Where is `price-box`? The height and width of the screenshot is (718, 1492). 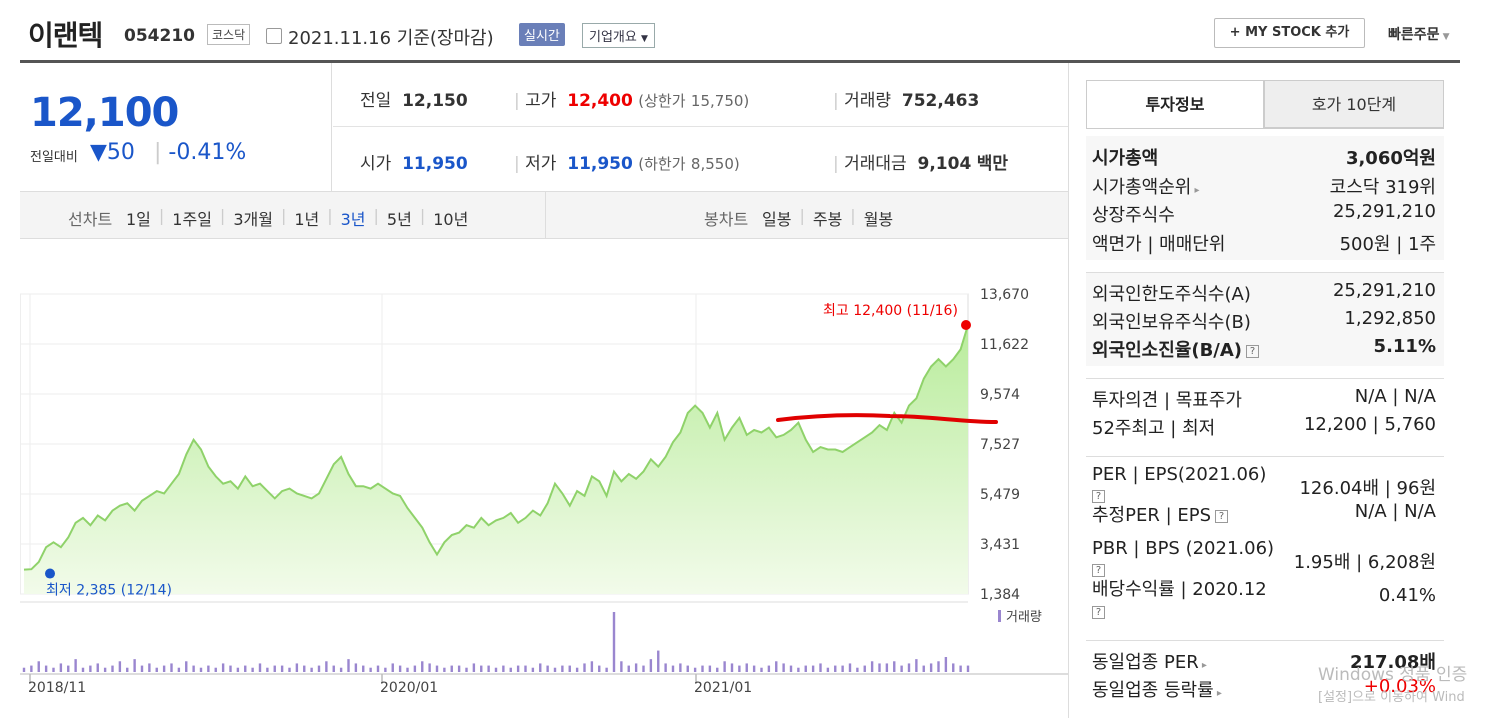 price-box is located at coordinates (176, 127).